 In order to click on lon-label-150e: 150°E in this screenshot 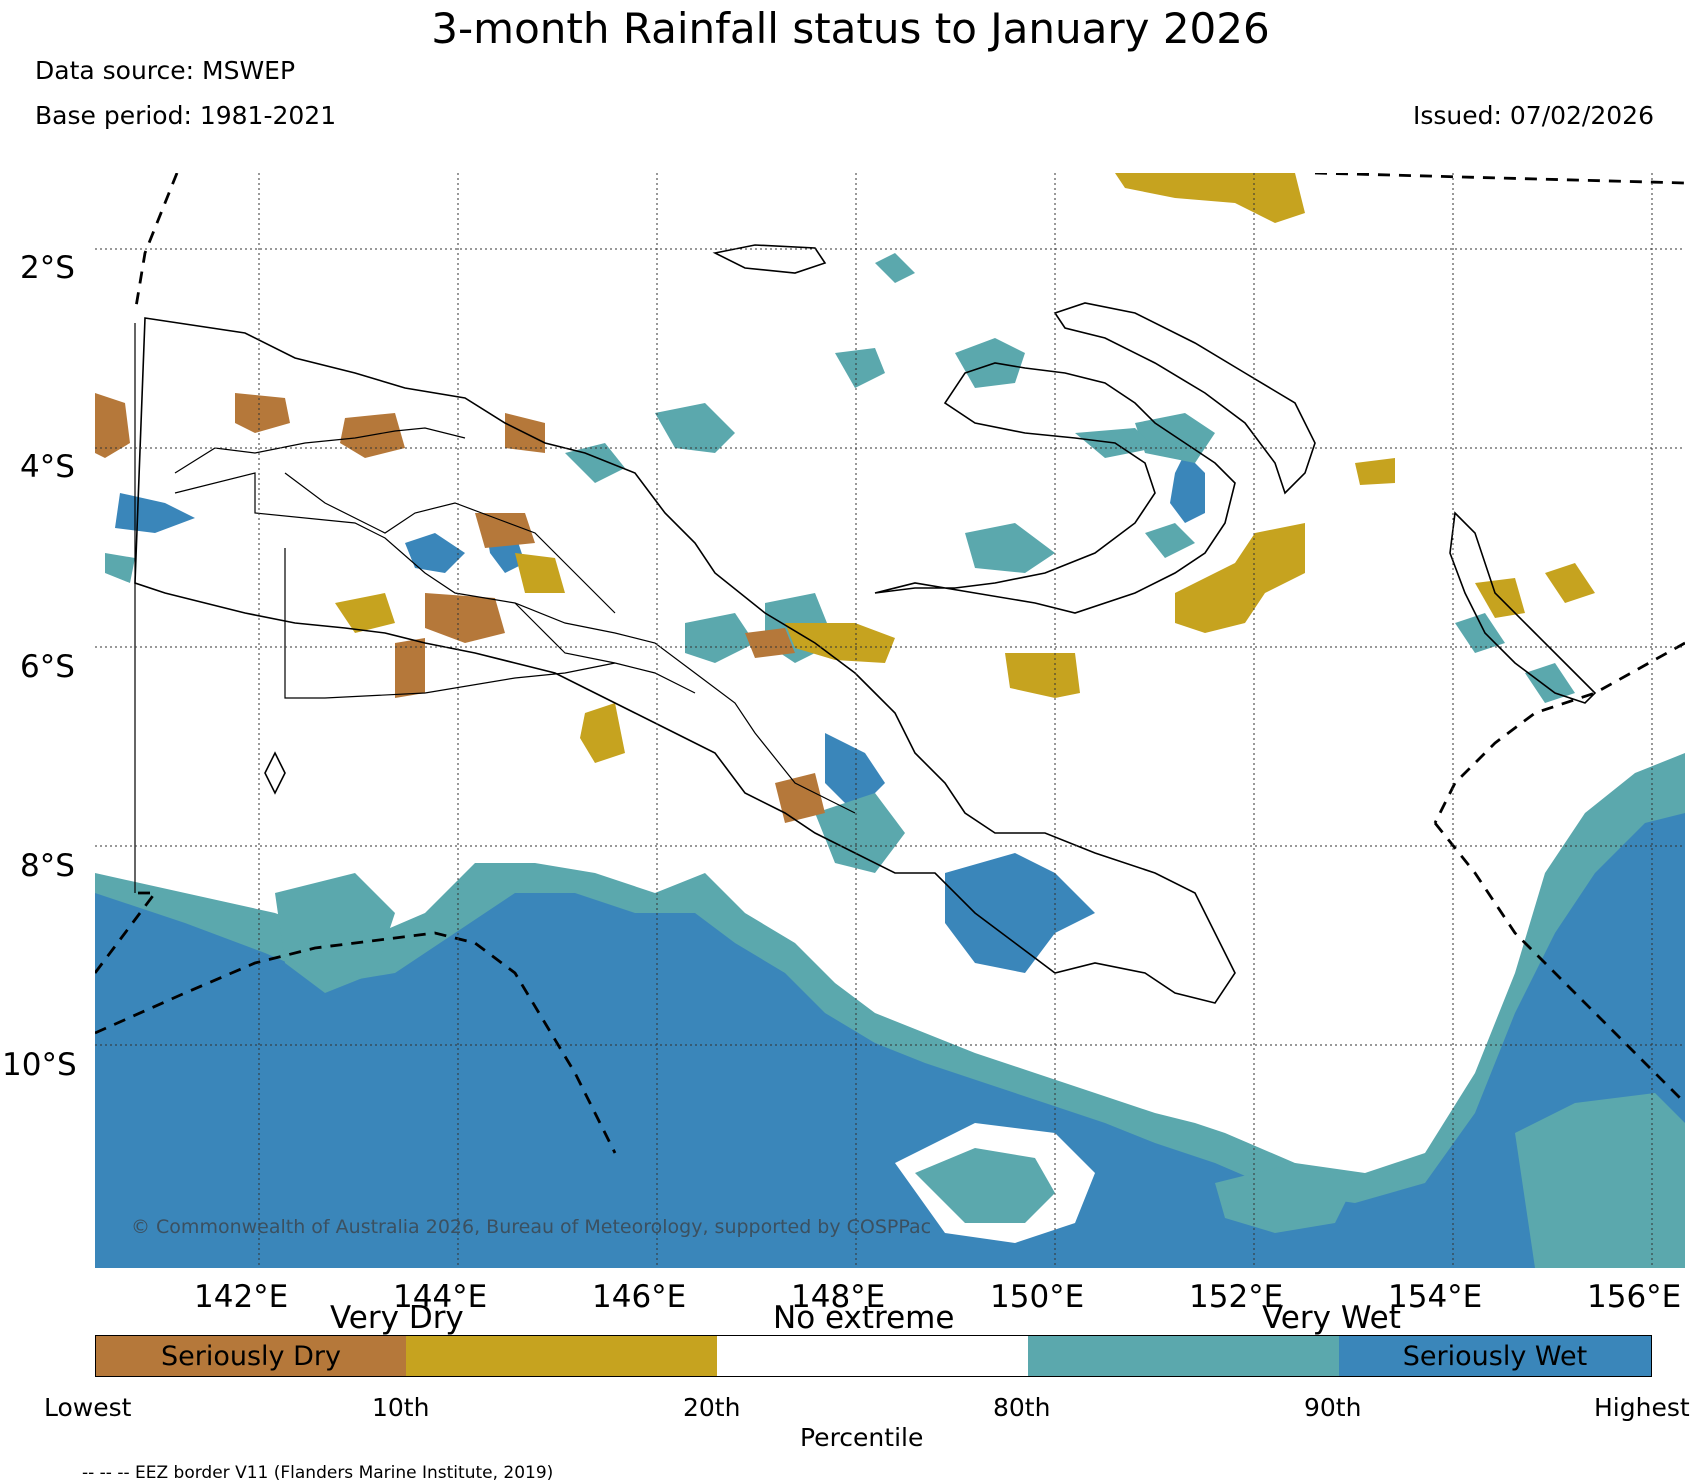, I will do `click(1037, 1297)`.